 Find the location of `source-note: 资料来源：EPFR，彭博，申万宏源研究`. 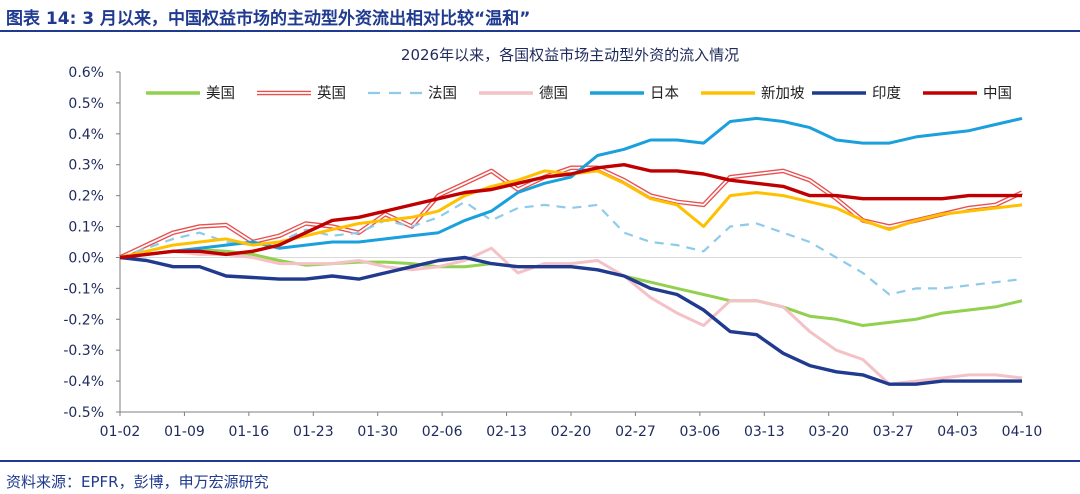

source-note: 资料来源：EPFR，彭博，申万宏源研究 is located at coordinates (137, 482).